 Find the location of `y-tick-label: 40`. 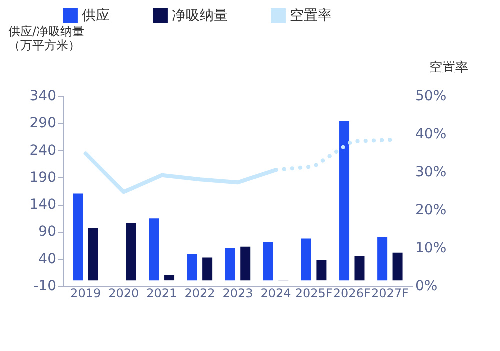

y-tick-label: 40 is located at coordinates (47, 259).